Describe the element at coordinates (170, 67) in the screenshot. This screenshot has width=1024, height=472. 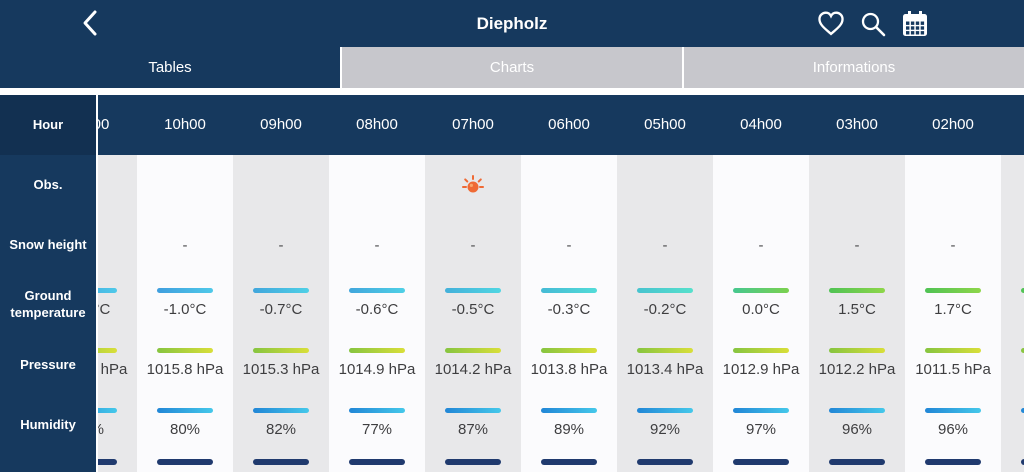
I see `tab-tables: Tables` at that location.